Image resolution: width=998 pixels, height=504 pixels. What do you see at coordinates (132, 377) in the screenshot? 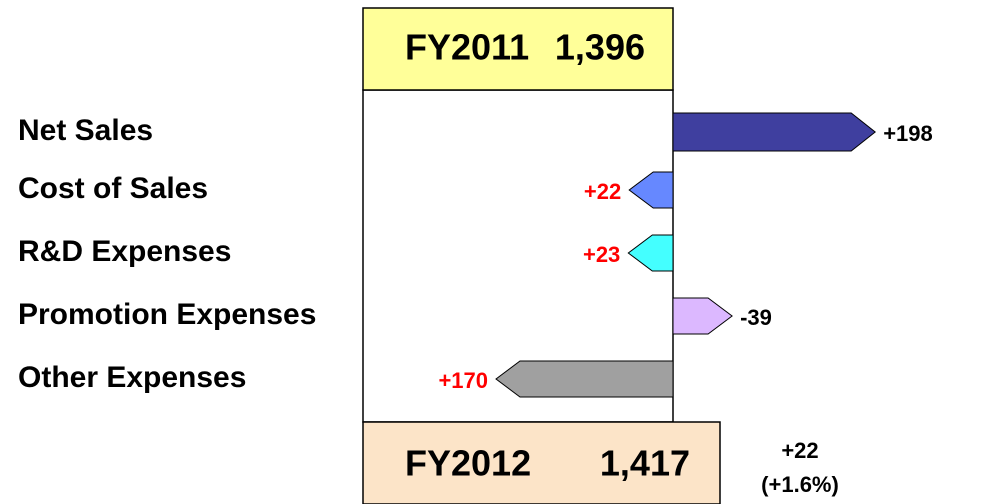
I see `category-label: Other Expenses` at bounding box center [132, 377].